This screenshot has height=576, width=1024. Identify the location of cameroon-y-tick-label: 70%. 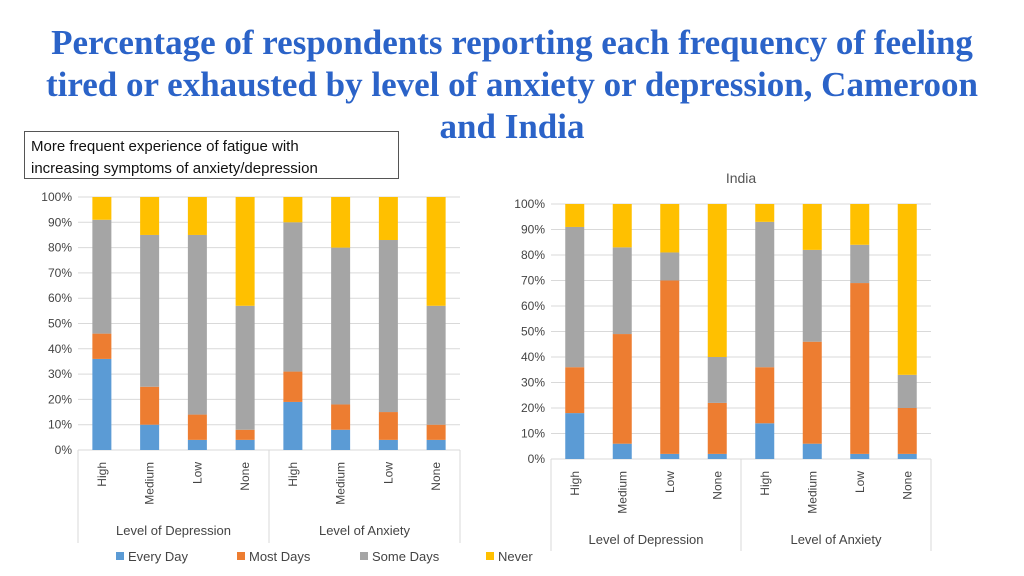
(60, 273).